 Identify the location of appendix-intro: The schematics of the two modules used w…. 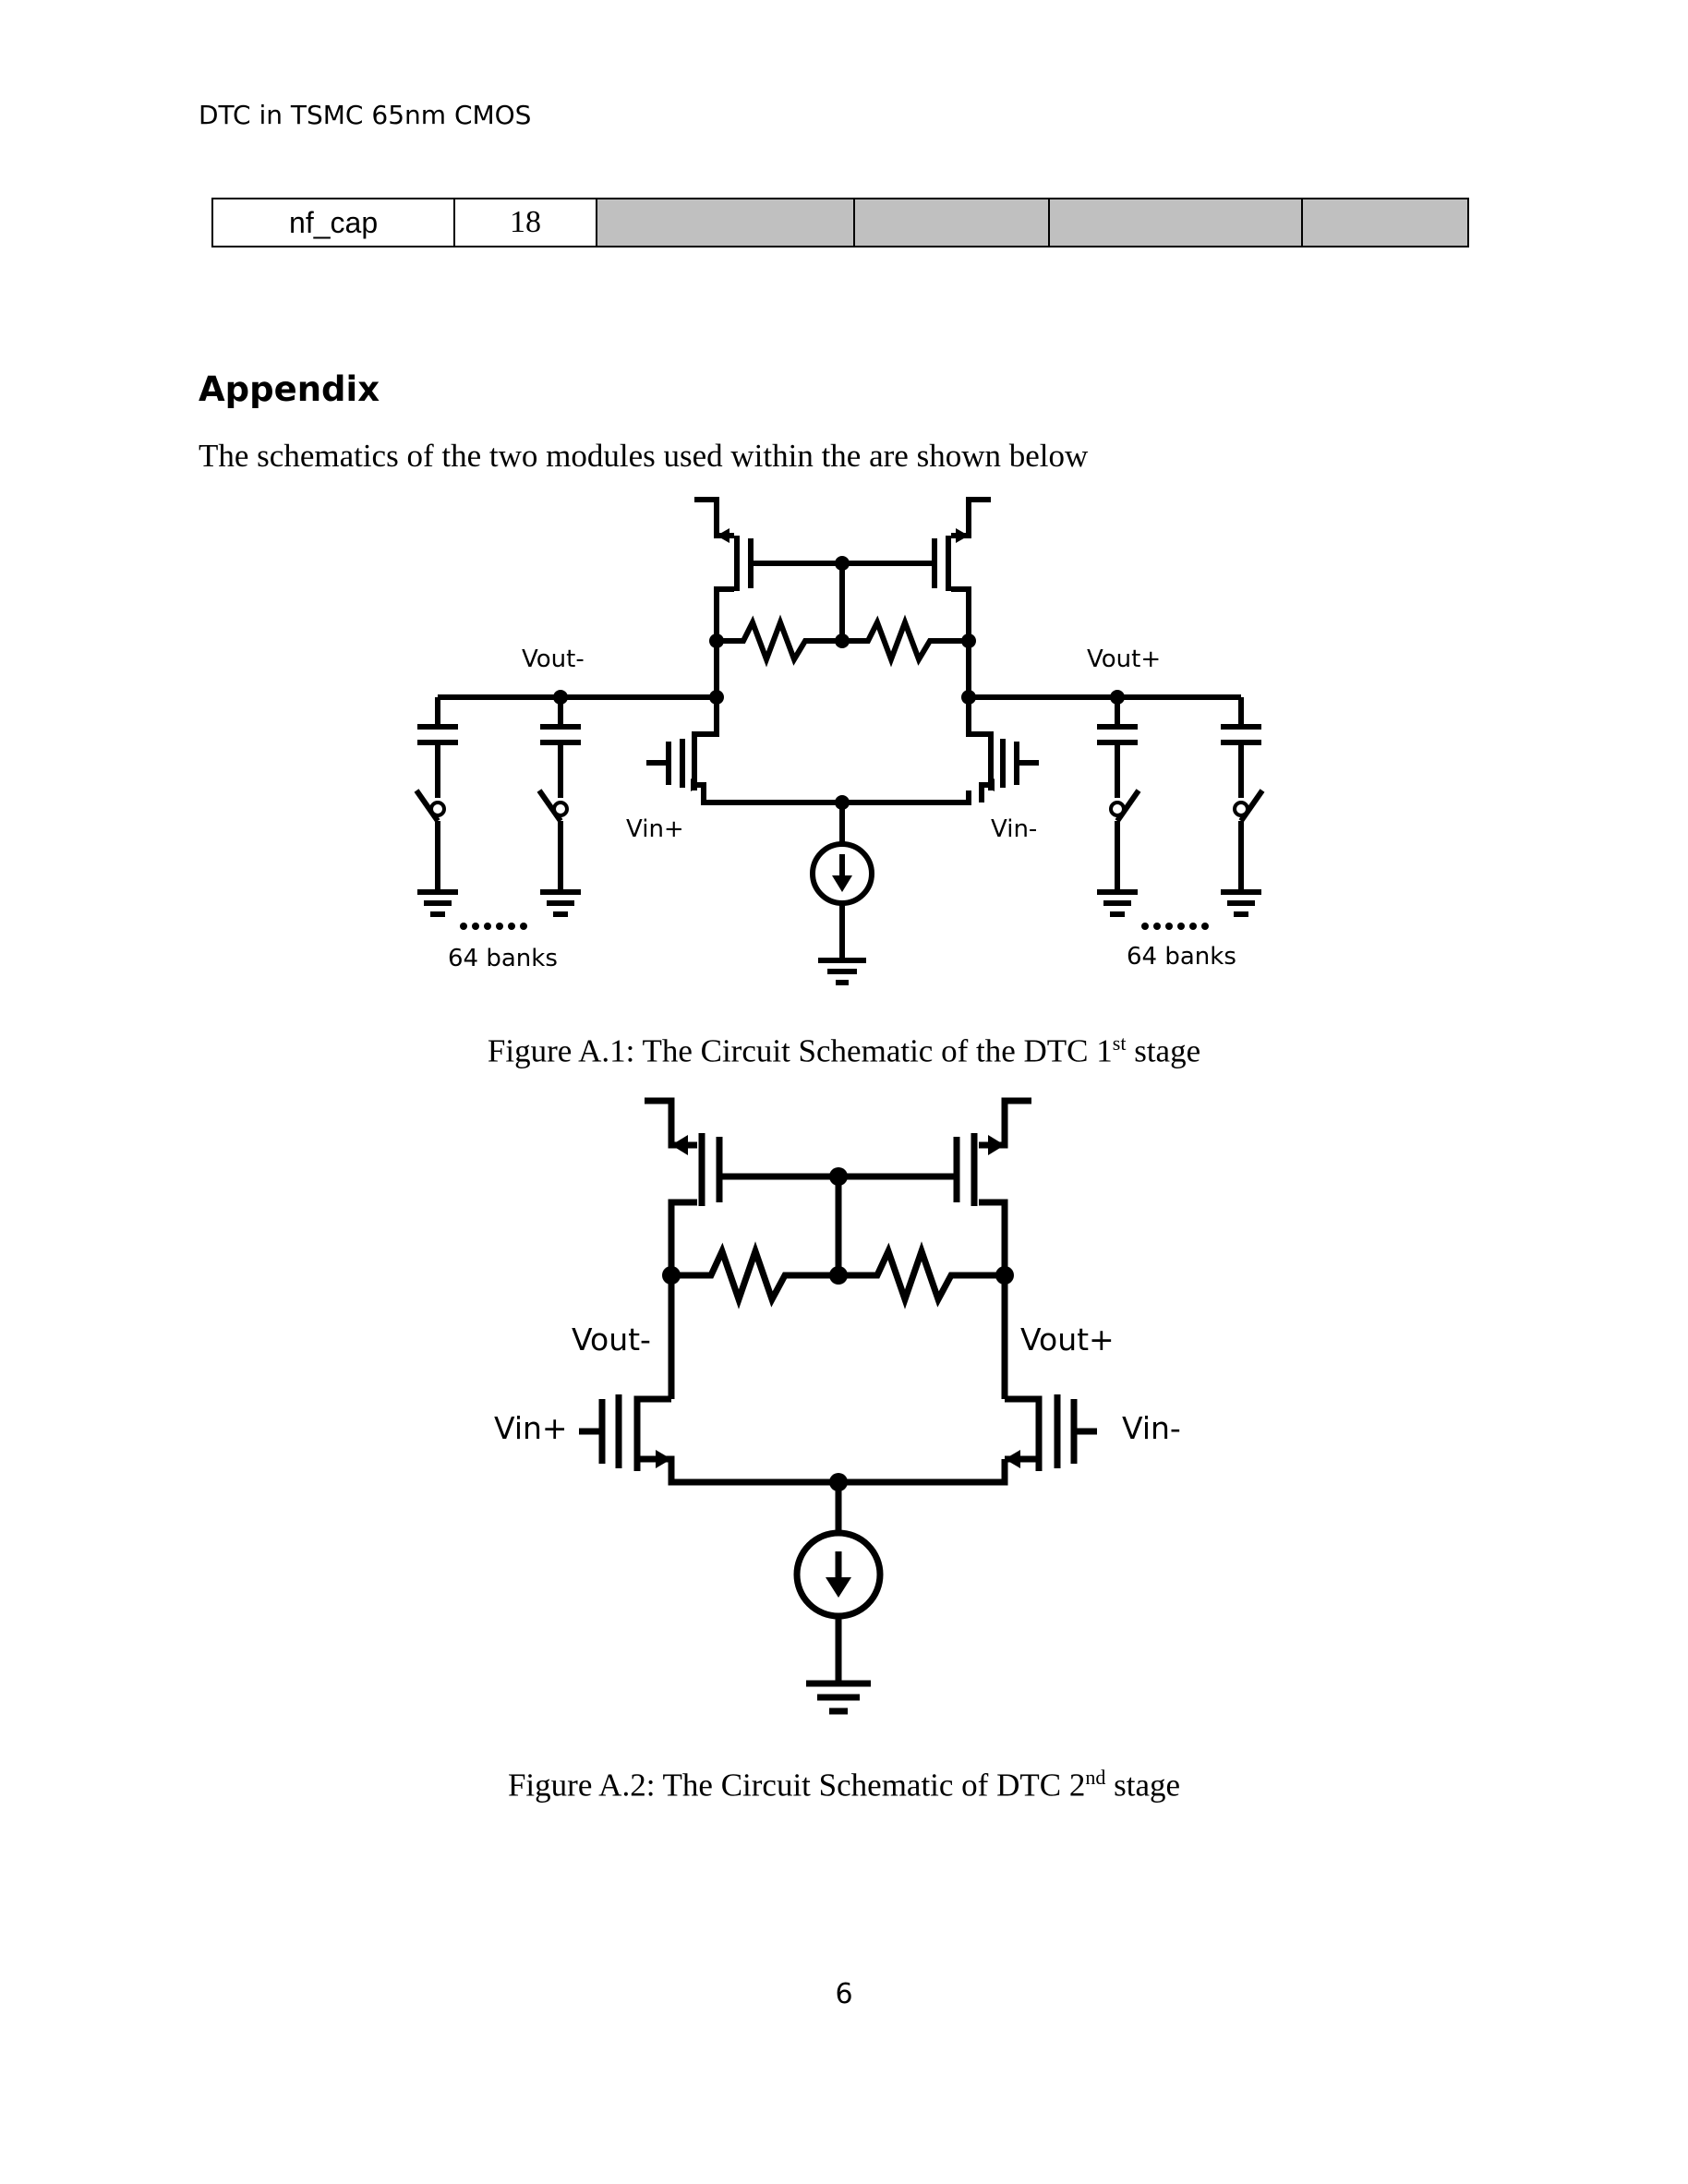
(644, 456).